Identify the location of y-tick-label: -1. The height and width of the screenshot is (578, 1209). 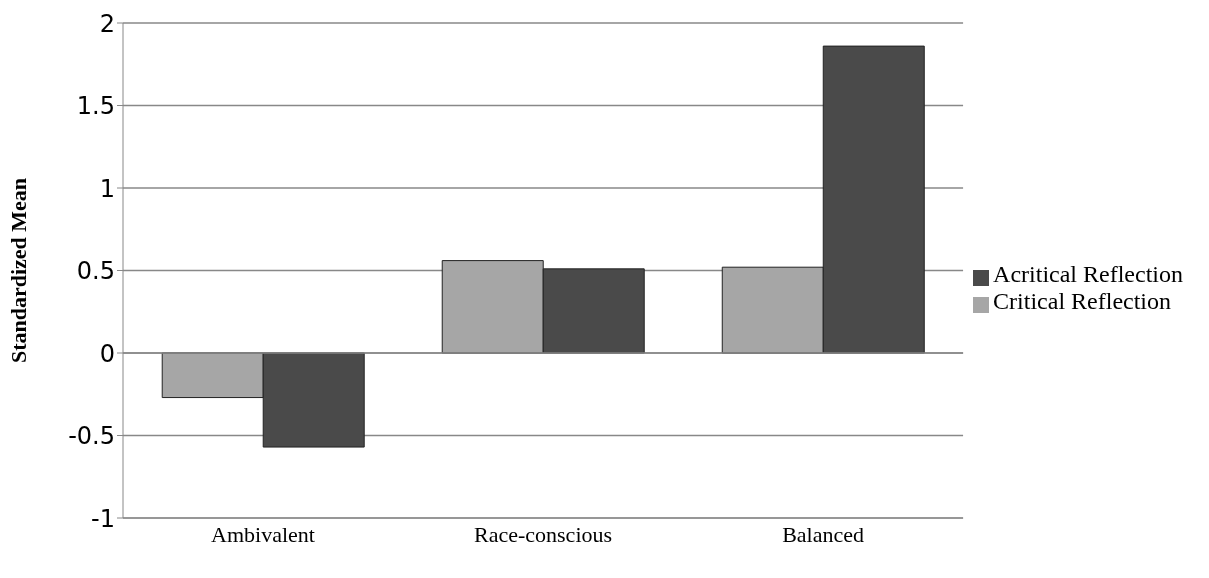
(103, 518).